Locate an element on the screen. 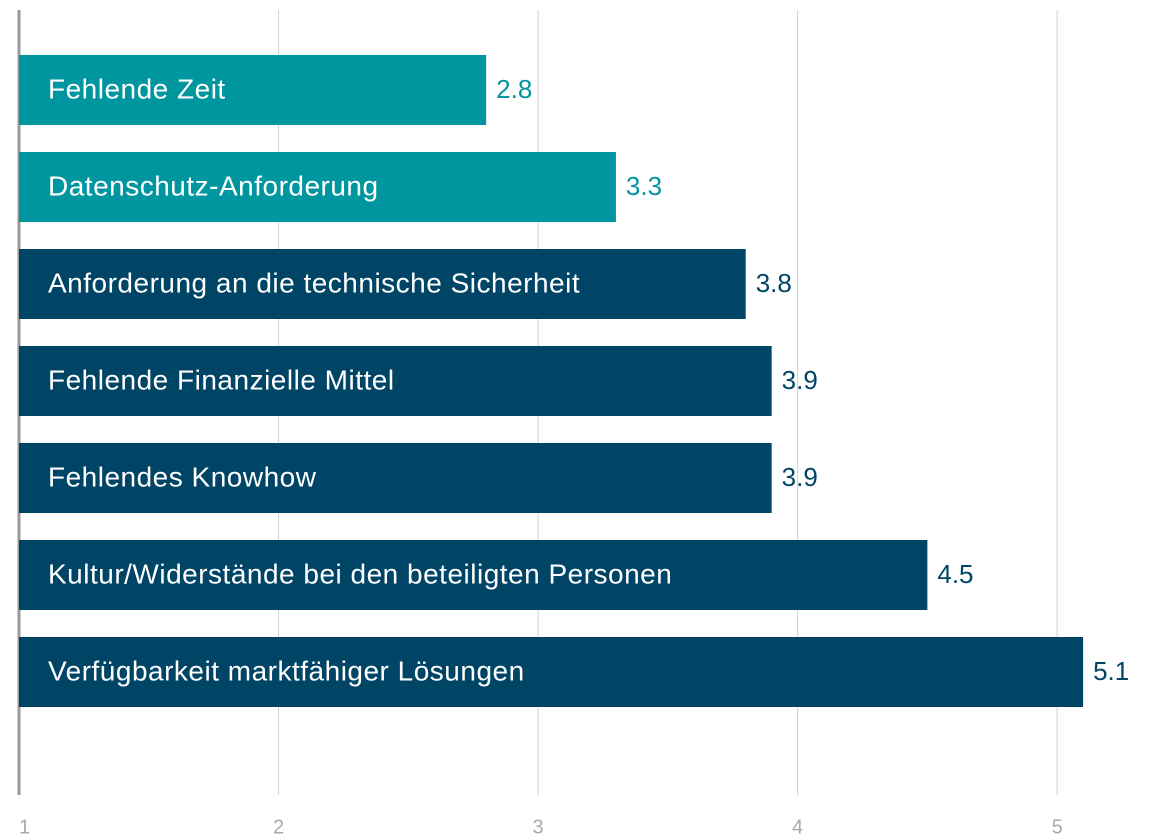 This screenshot has width=1151, height=838. x-tick-label: 3 is located at coordinates (538, 827).